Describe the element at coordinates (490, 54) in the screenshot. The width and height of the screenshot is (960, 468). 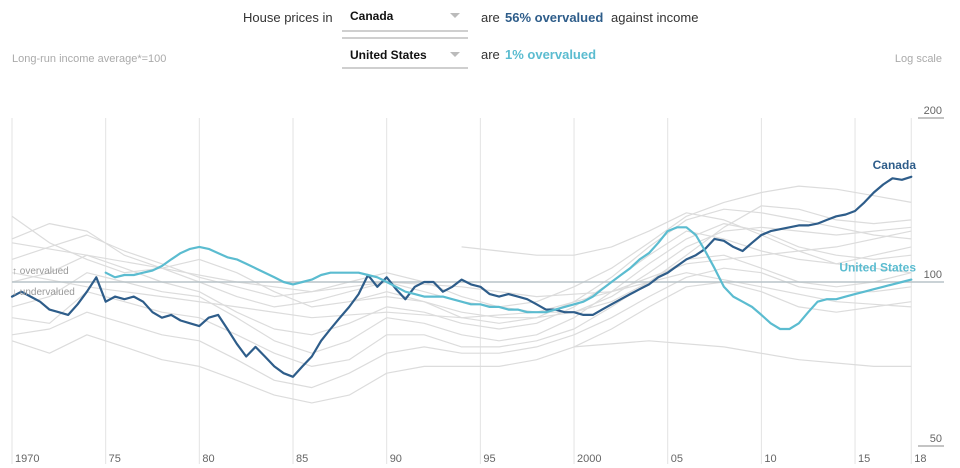
I see `are-text-2: are` at that location.